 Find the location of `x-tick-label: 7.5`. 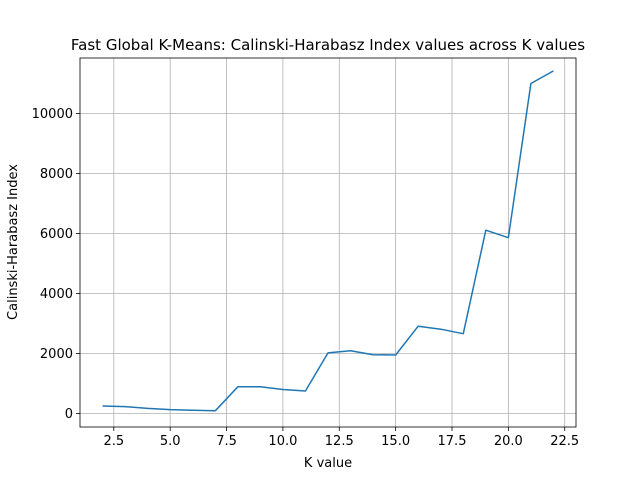

x-tick-label: 7.5 is located at coordinates (226, 441).